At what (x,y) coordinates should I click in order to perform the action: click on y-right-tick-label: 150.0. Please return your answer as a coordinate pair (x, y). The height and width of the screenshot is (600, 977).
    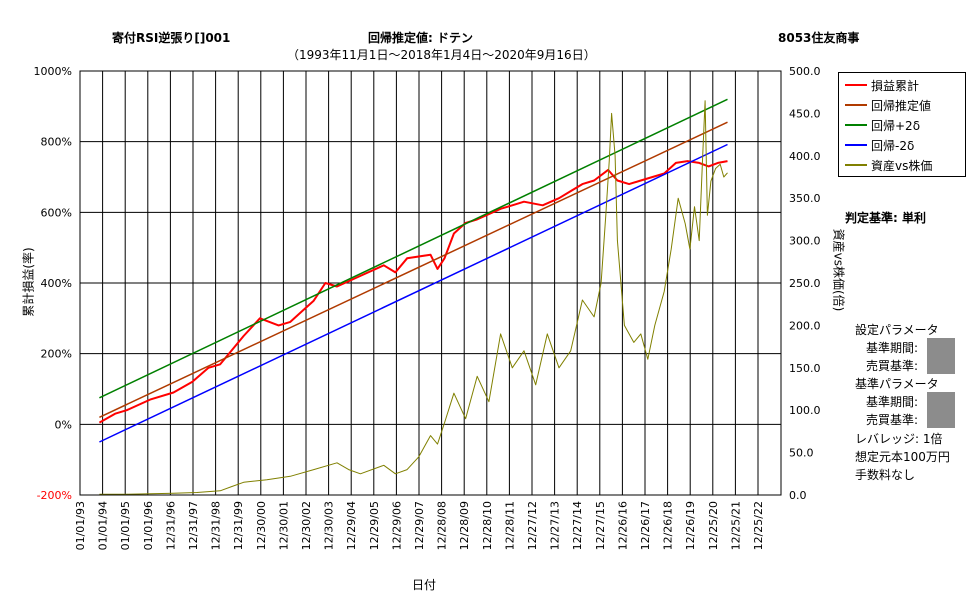
    Looking at the image, I should click on (805, 368).